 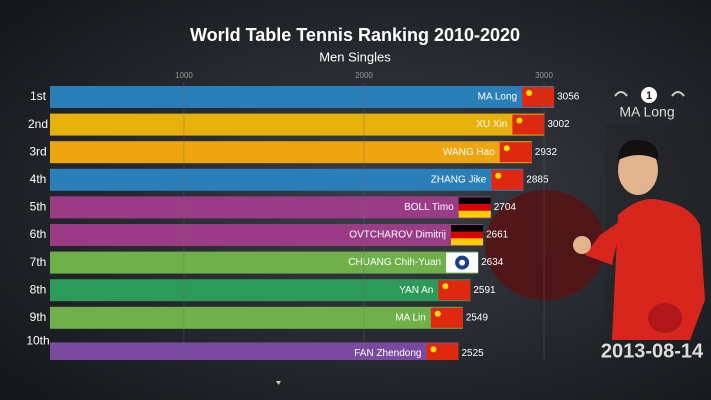 What do you see at coordinates (497, 235) in the screenshot?
I see `value-label: 2661` at bounding box center [497, 235].